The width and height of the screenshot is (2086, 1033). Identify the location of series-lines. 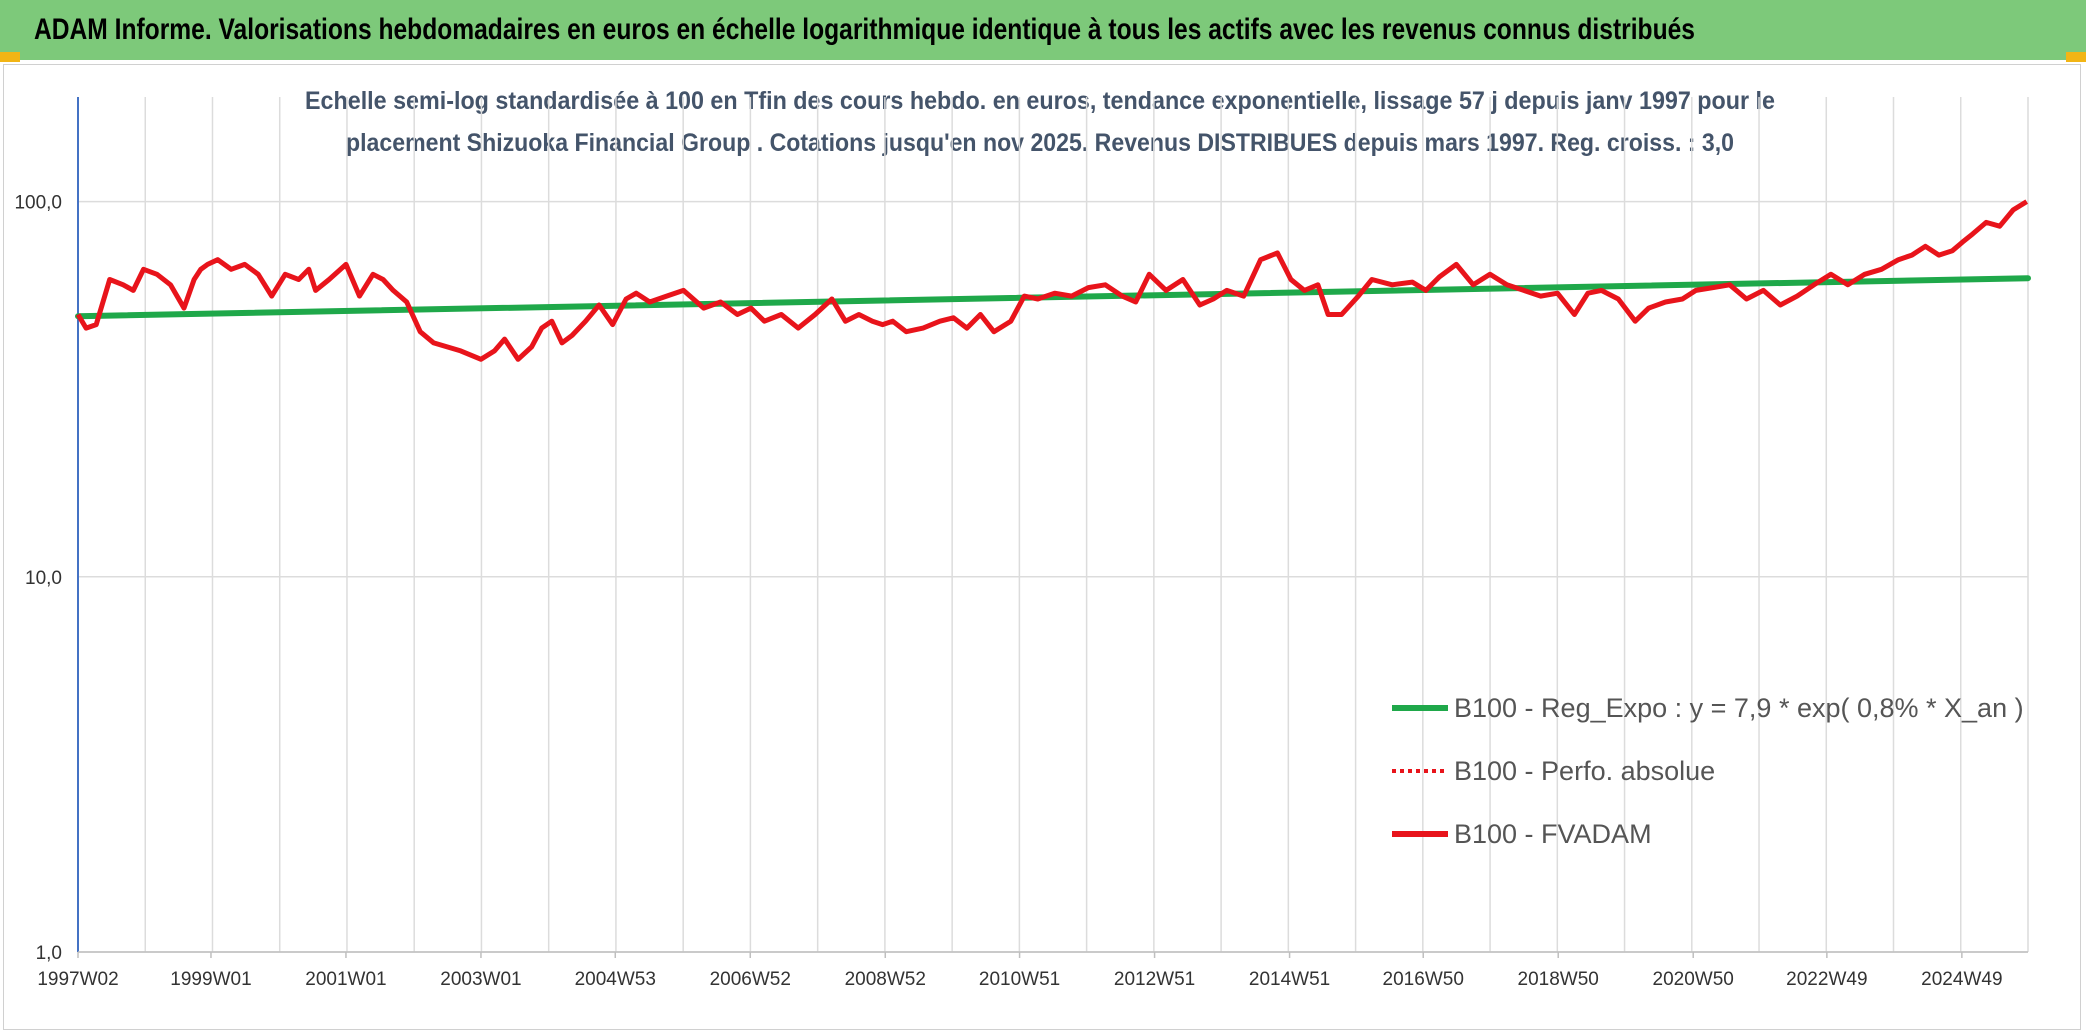
(1053, 280).